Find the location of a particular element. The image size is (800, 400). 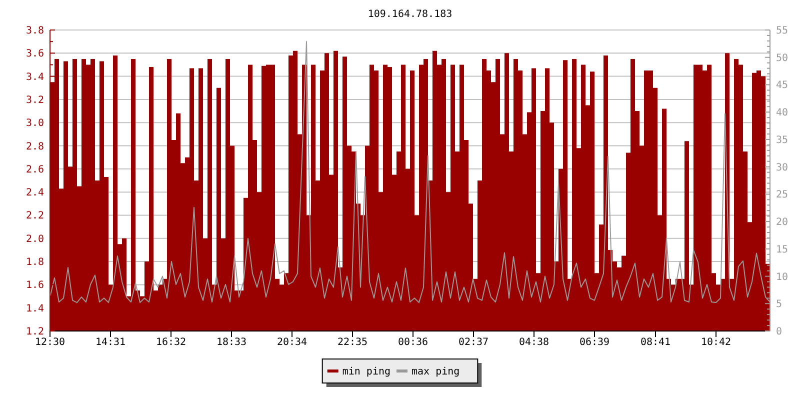

x-tick-label: 06:39 is located at coordinates (594, 342).